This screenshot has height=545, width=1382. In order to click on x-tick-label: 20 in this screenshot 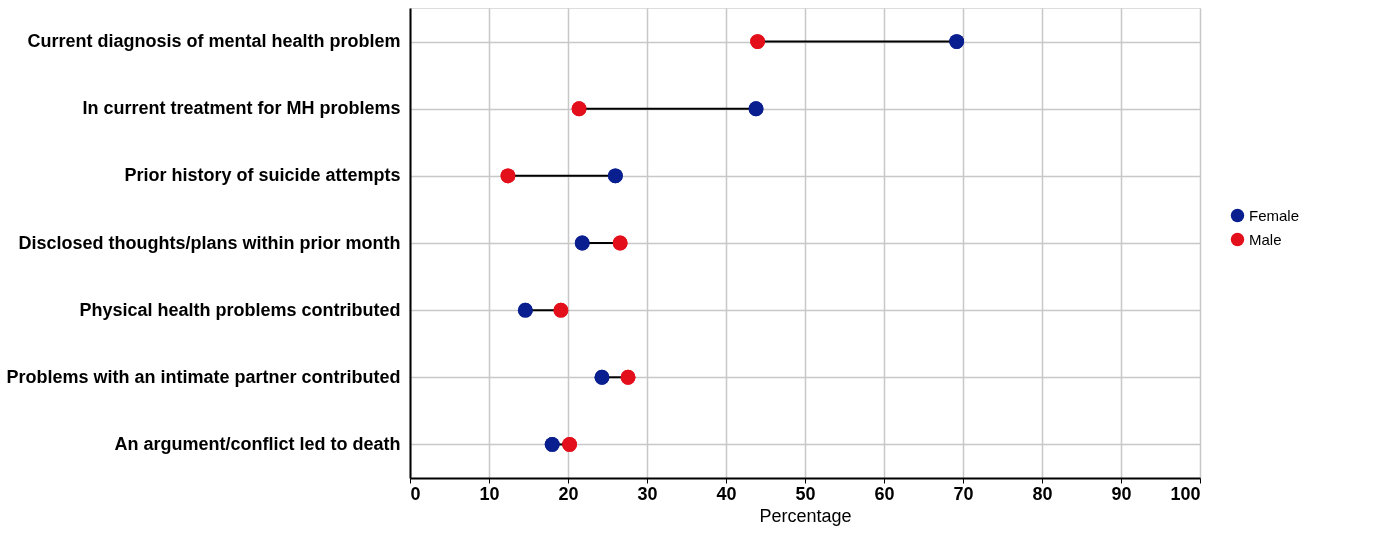, I will do `click(568, 493)`.